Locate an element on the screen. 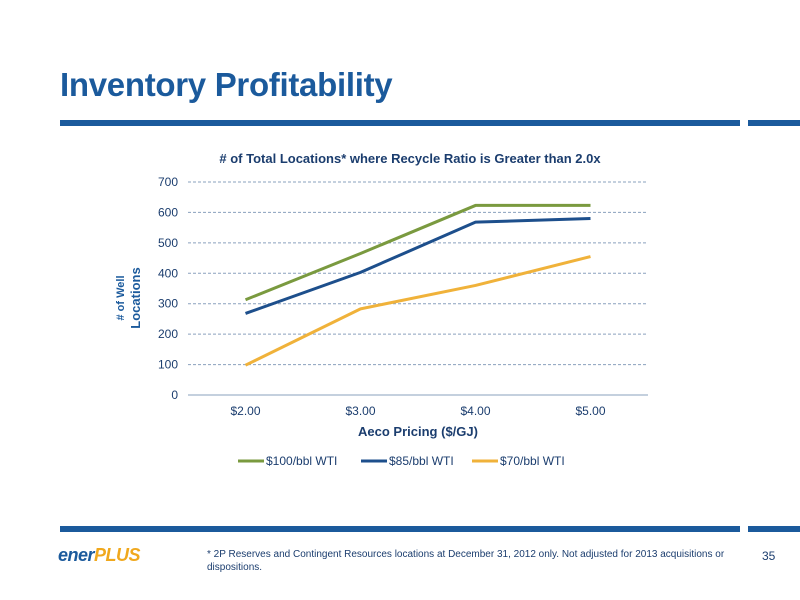 The image size is (800, 600). enerplus-logo: enerPLUS is located at coordinates (99, 555).